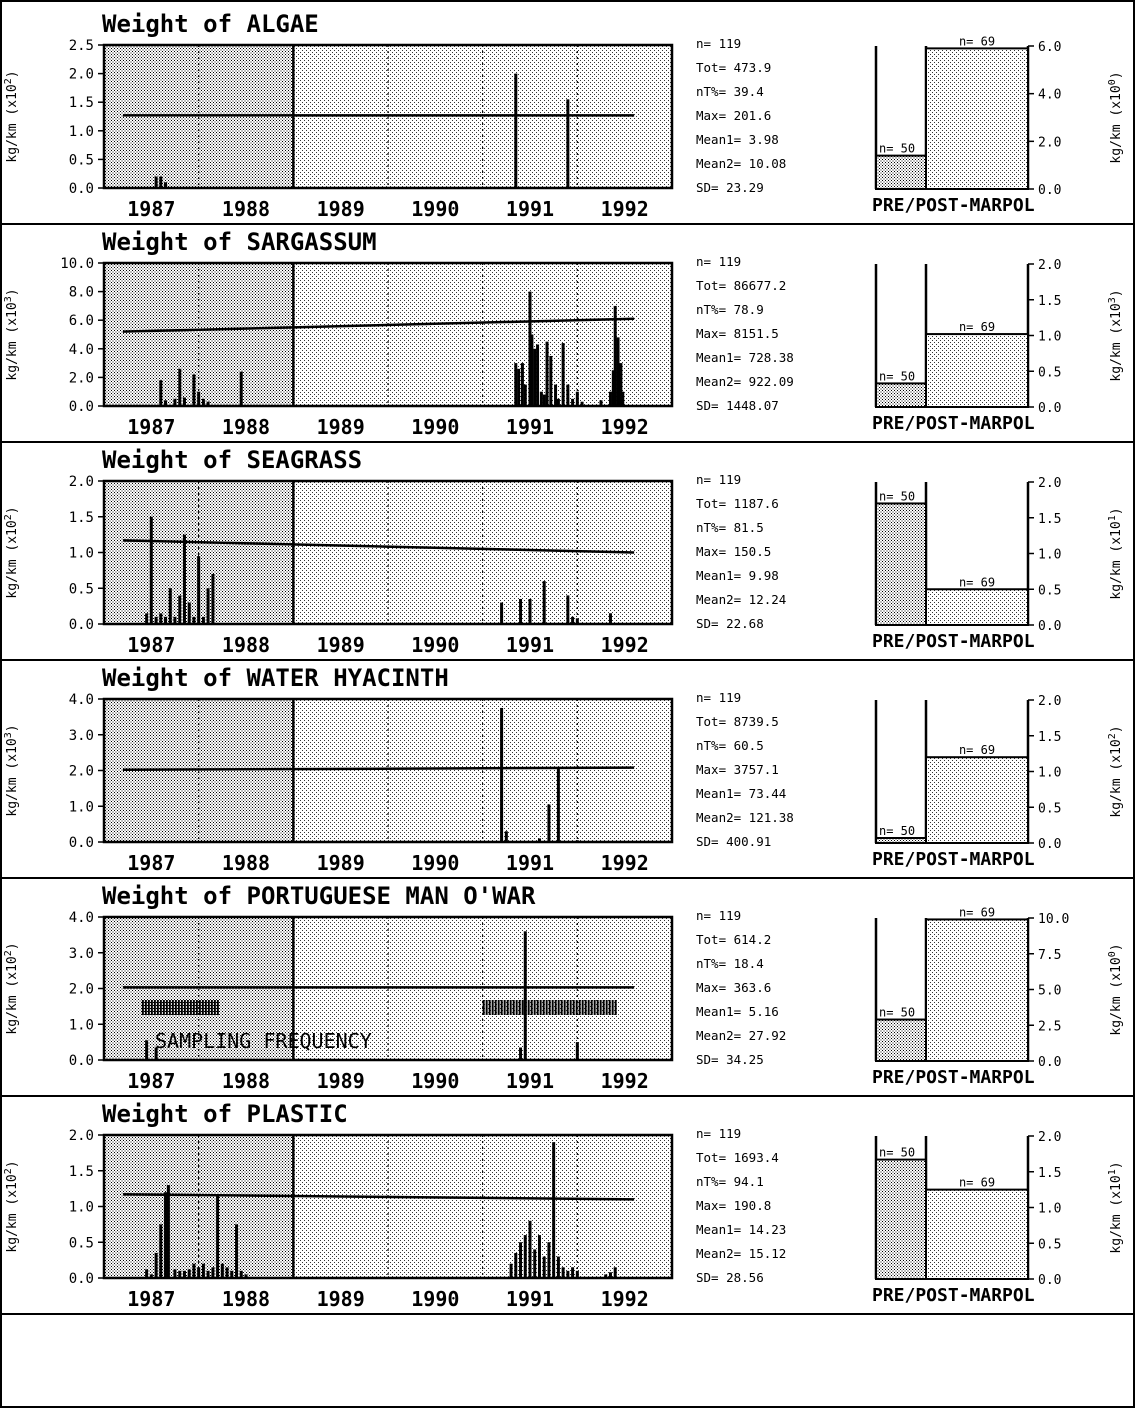 The width and height of the screenshot is (1135, 1408). I want to click on sampling-frequency-label: SAMPLING FREQUENCY, so click(263, 1041).